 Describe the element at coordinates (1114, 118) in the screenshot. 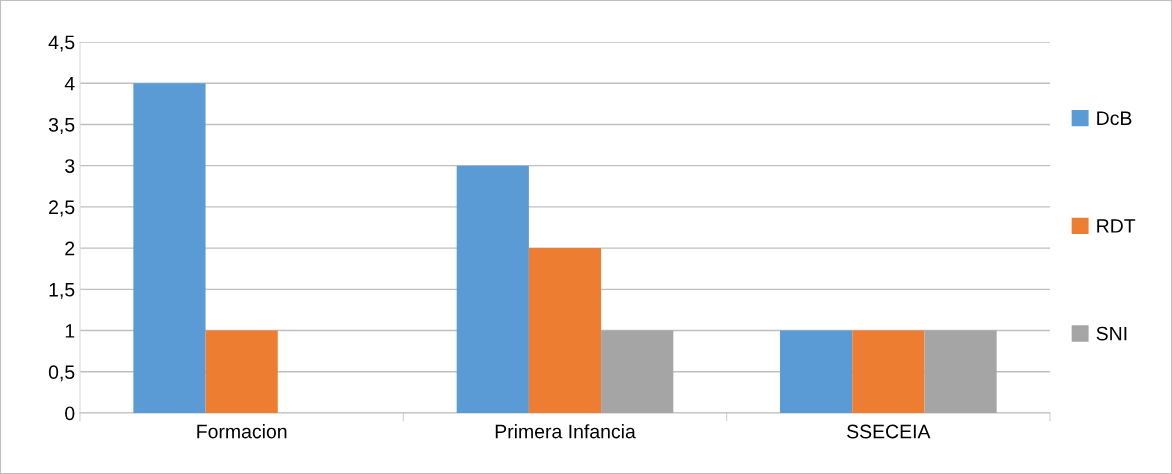

I see `legend-label: DcB` at that location.